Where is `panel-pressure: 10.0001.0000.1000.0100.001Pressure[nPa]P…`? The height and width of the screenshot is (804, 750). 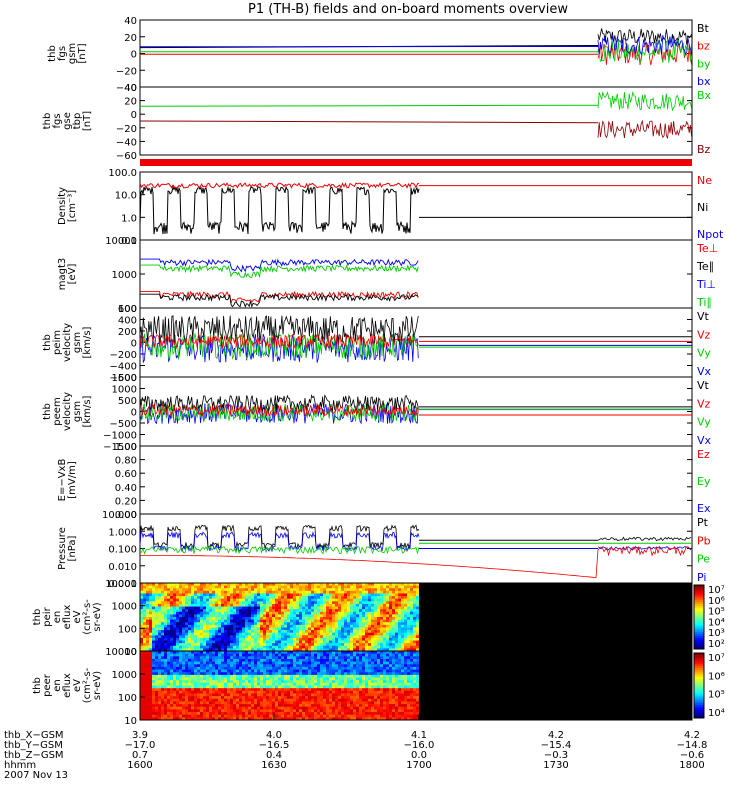
panel-pressure: 10.0001.0000.1000.0100.001Pressure[nPa]P… is located at coordinates (384, 550).